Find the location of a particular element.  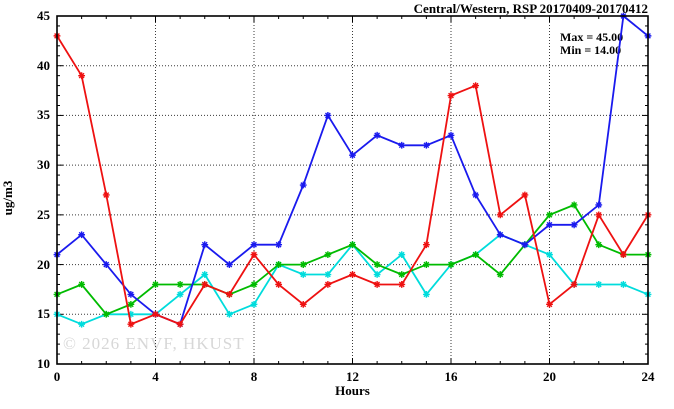

y-tick-label: 25 is located at coordinates (43, 214).